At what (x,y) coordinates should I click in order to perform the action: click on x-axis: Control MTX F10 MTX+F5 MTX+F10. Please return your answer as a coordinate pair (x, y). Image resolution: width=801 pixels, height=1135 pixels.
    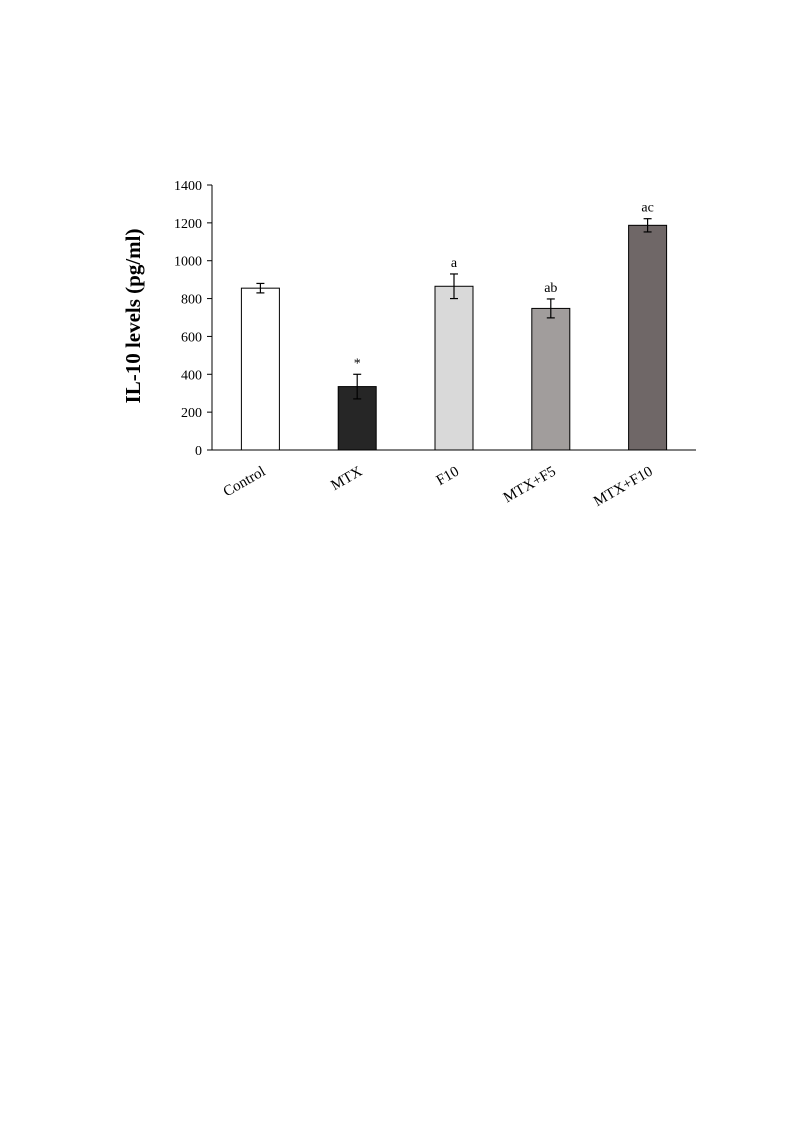
    Looking at the image, I should click on (454, 479).